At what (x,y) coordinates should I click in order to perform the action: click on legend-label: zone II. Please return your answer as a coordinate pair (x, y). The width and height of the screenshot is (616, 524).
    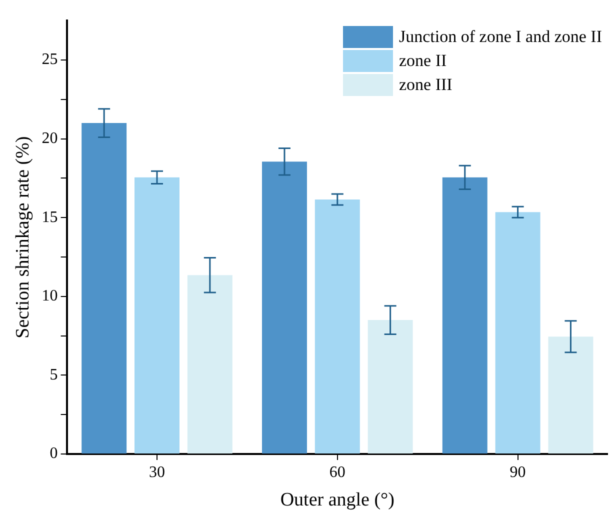
    Looking at the image, I should click on (423, 61).